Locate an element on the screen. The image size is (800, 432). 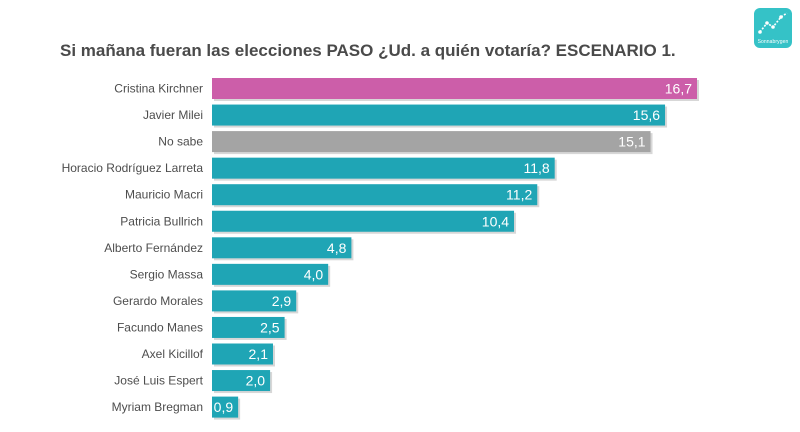
value-label: 2,1 is located at coordinates (259, 354).